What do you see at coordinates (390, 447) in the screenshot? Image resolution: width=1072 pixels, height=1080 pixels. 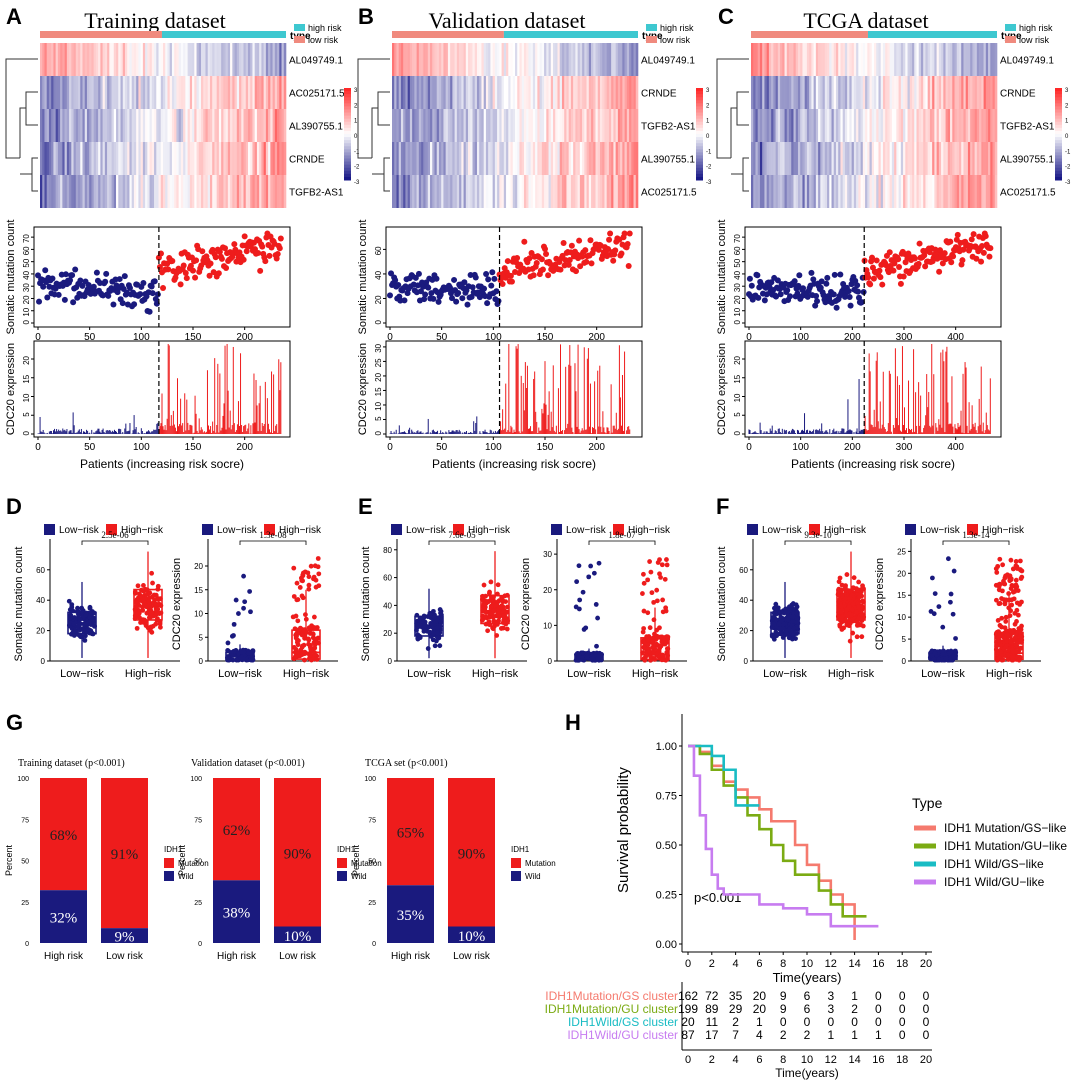 I see `x-tick-label: 0` at bounding box center [390, 447].